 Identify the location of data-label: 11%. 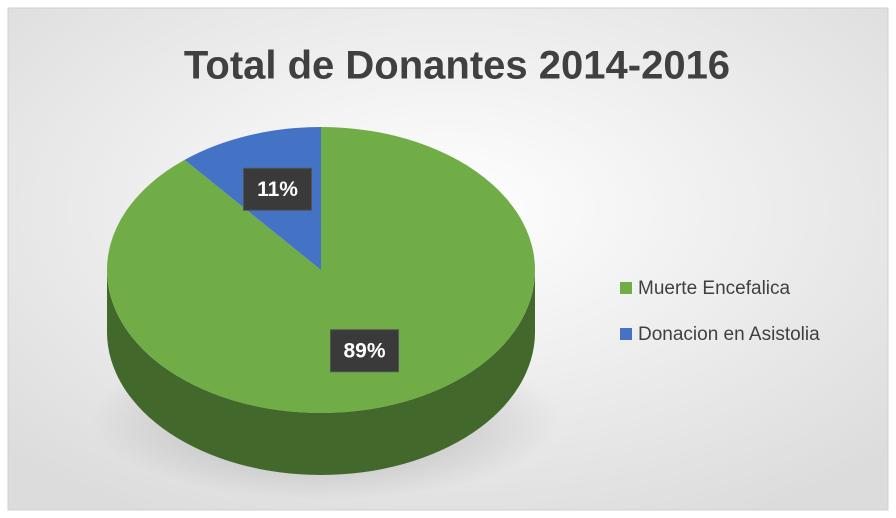
(277, 189).